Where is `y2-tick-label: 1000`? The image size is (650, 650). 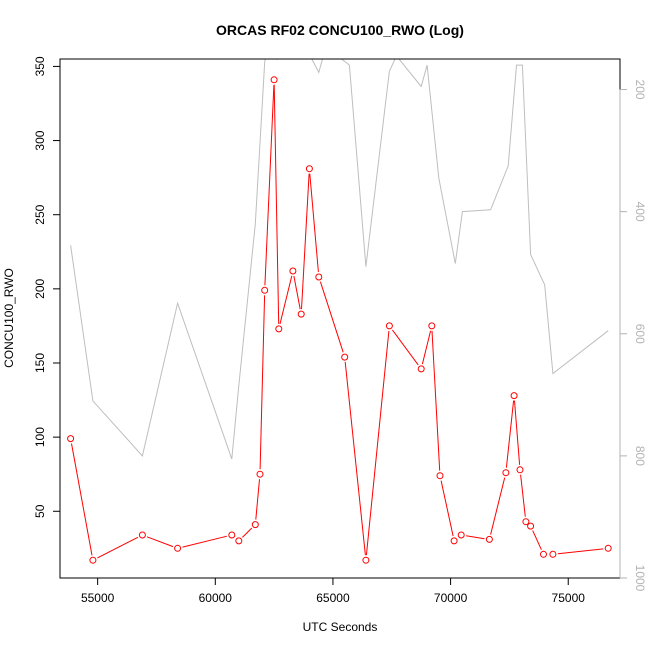 y2-tick-label: 1000 is located at coordinates (640, 578).